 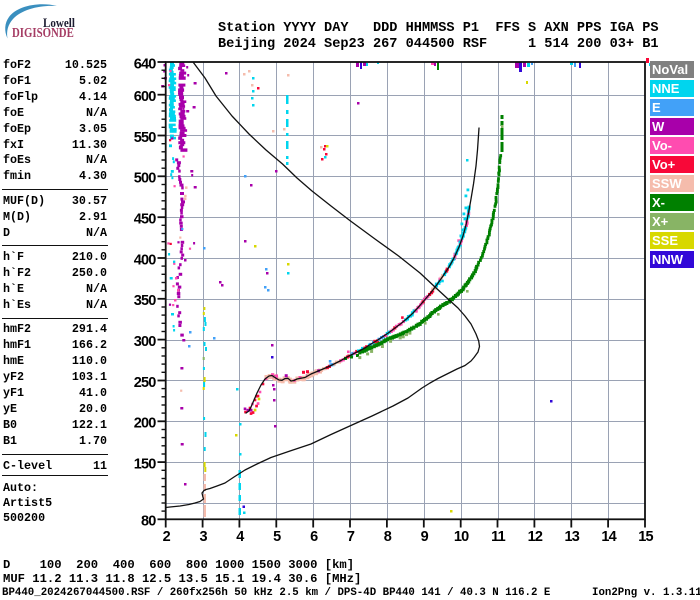 What do you see at coordinates (572, 537) in the screenshot?
I see `svg-text: 13` at bounding box center [572, 537].